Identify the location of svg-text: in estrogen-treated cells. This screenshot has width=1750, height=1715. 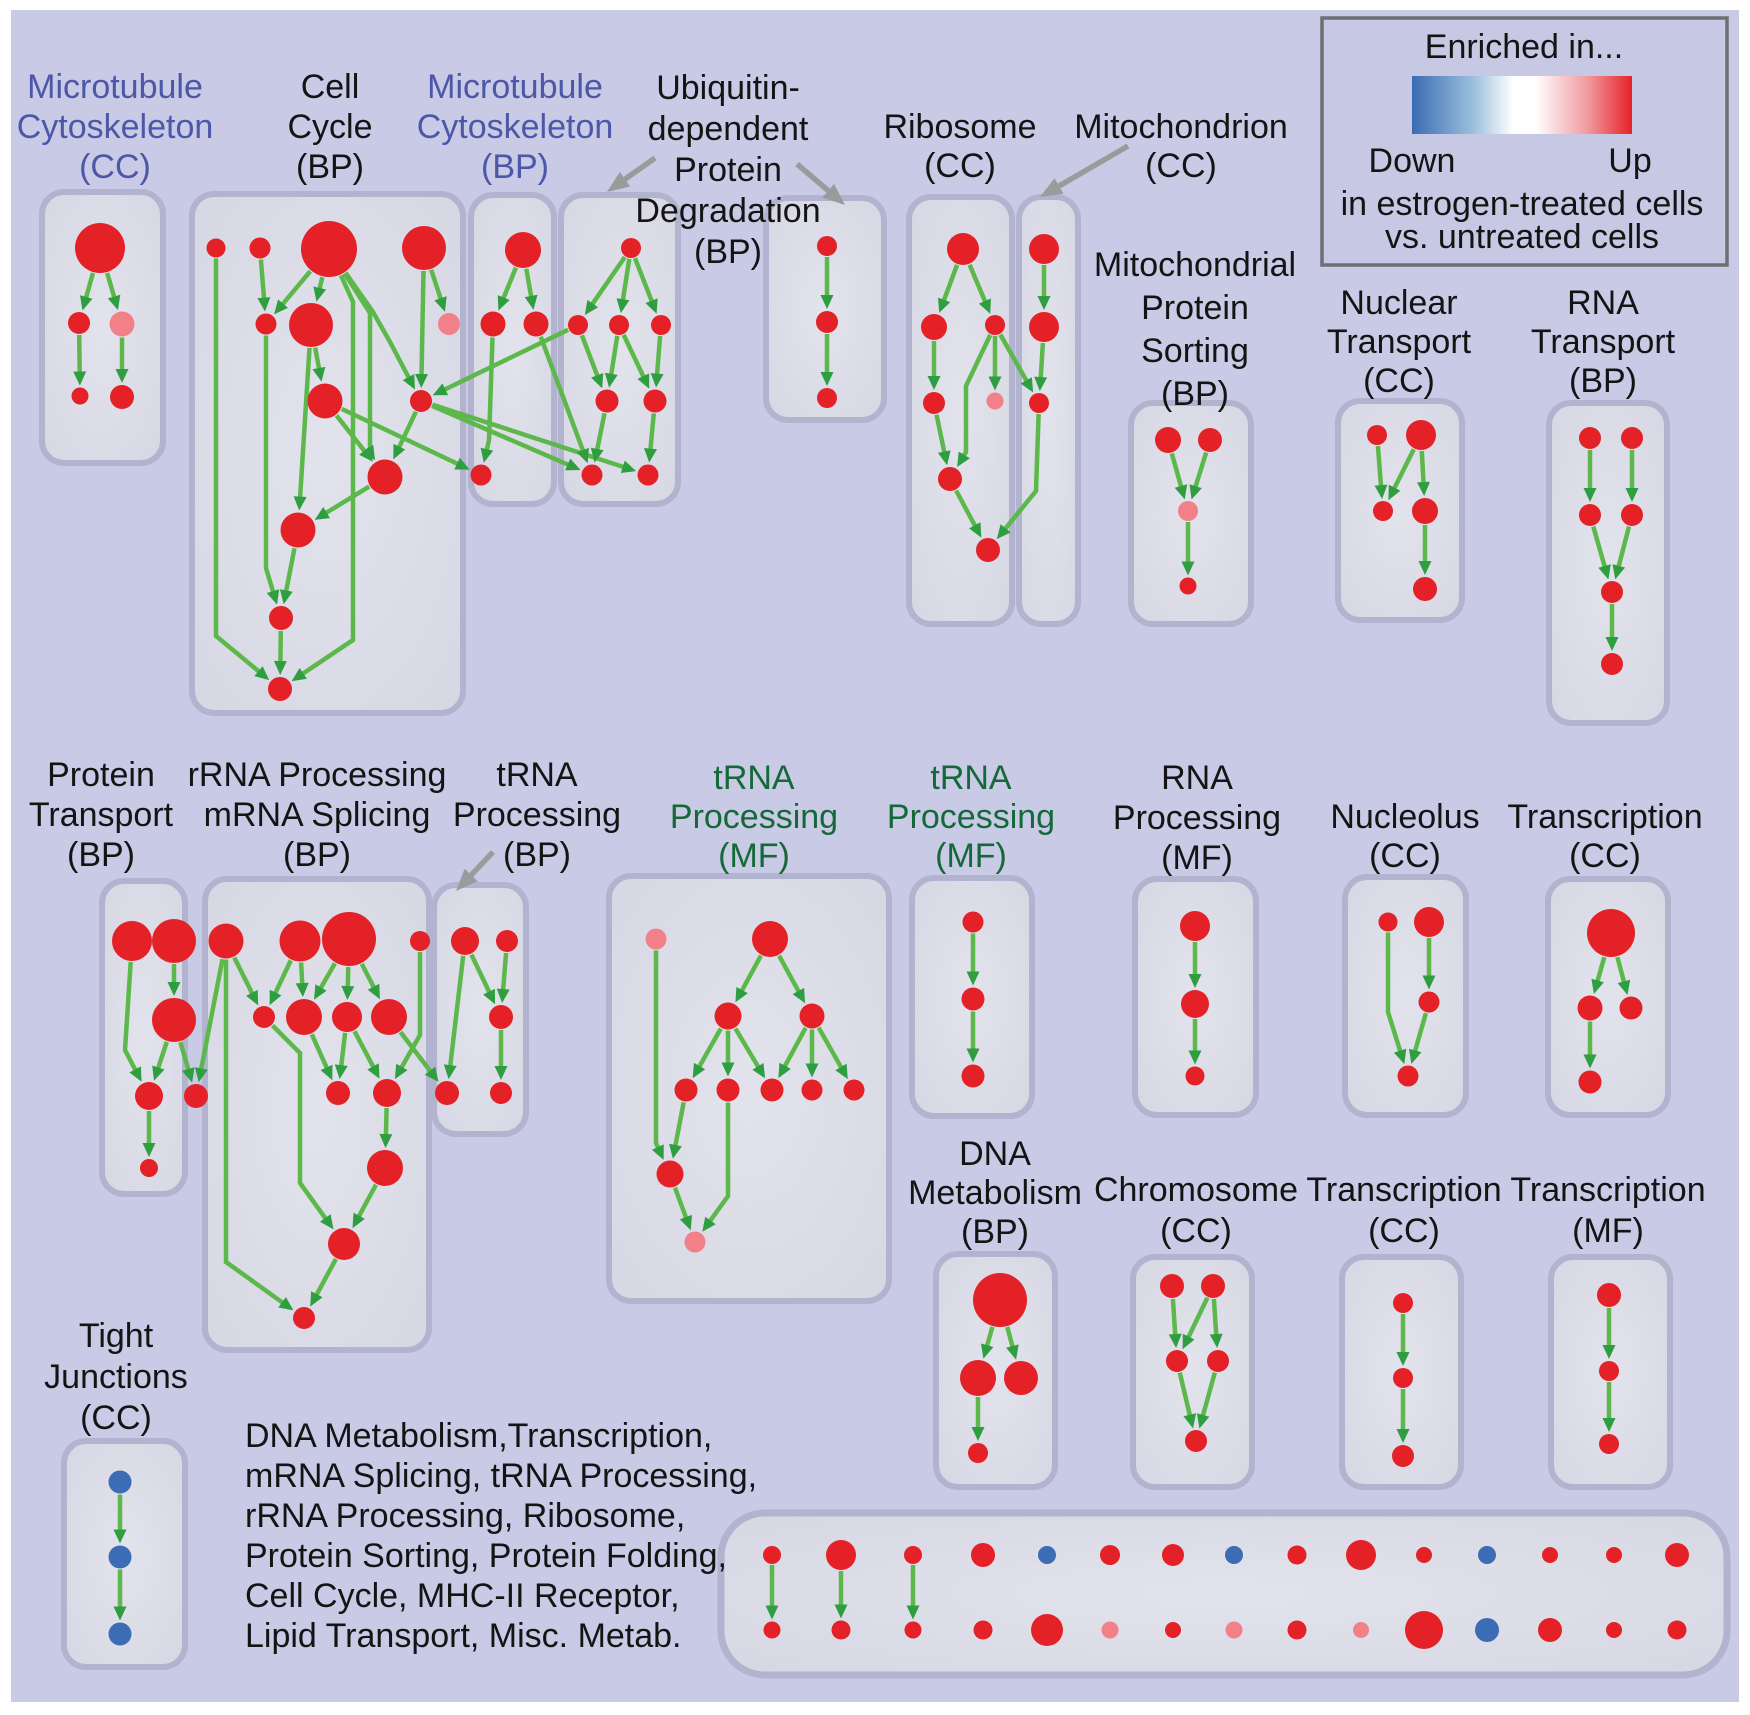
(1522, 204).